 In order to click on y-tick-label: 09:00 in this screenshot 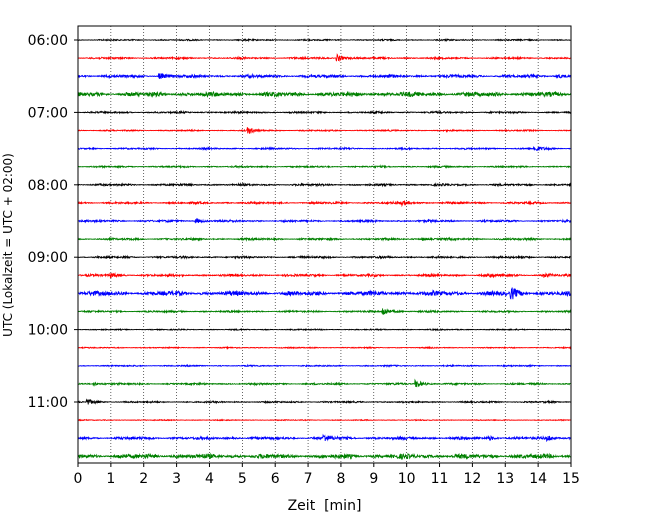, I will do `click(48, 258)`.